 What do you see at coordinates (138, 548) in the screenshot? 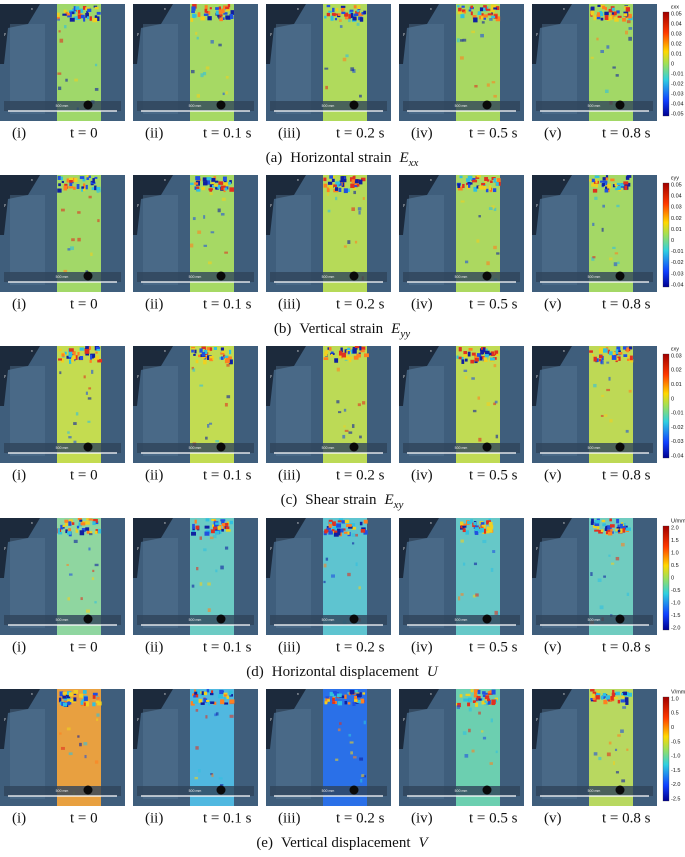
I see `axis-y-label: y` at bounding box center [138, 548].